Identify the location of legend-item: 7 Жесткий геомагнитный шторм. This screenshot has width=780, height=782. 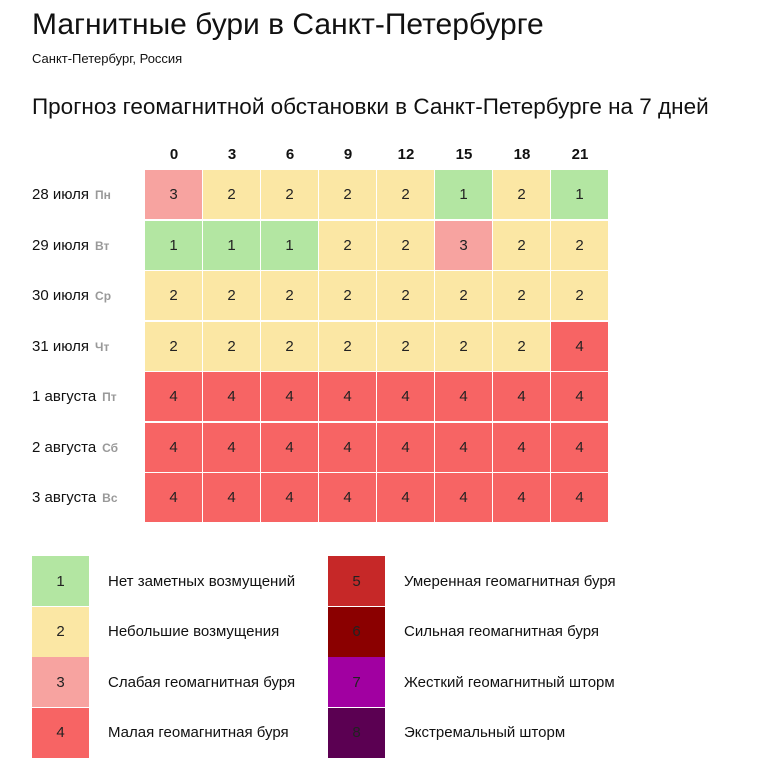
(471, 682).